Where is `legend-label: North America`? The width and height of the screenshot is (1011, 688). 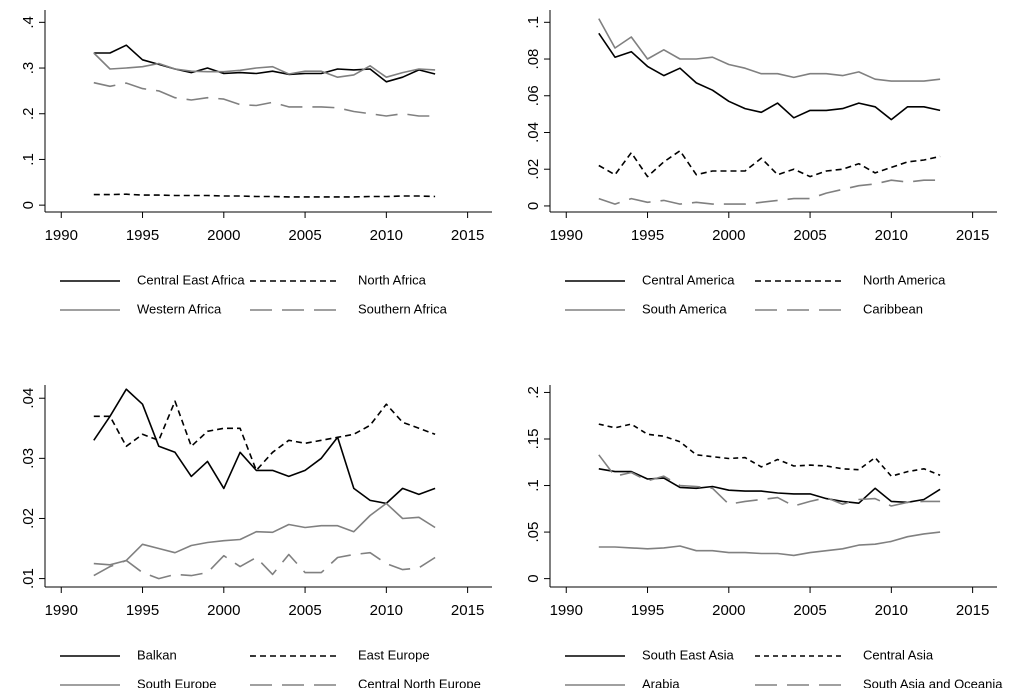 legend-label: North America is located at coordinates (904, 279).